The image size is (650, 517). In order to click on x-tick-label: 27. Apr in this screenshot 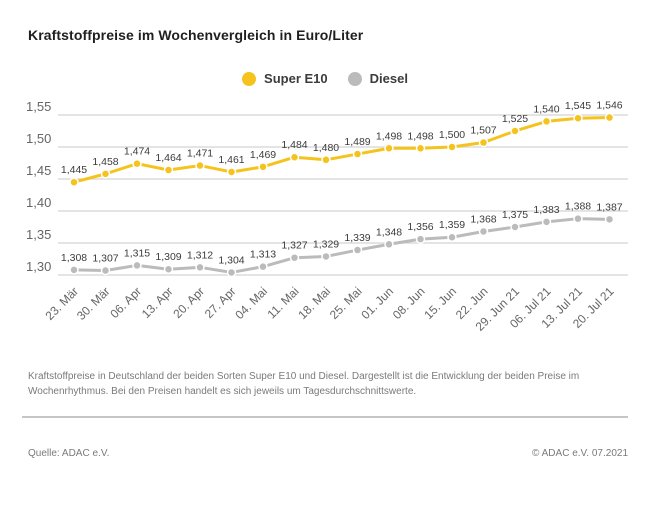, I will do `click(220, 302)`.